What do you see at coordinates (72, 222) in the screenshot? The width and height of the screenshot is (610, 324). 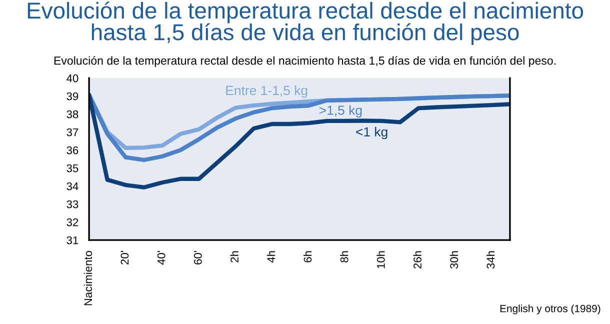 I see `y-tick-label: 32` at bounding box center [72, 222].